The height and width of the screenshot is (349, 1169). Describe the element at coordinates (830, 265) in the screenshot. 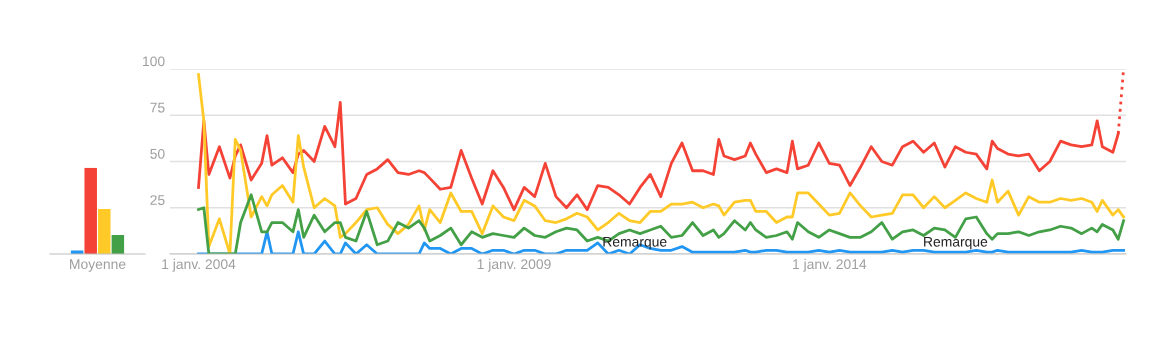

I see `x-tick-label: 1 janv. 2014` at that location.